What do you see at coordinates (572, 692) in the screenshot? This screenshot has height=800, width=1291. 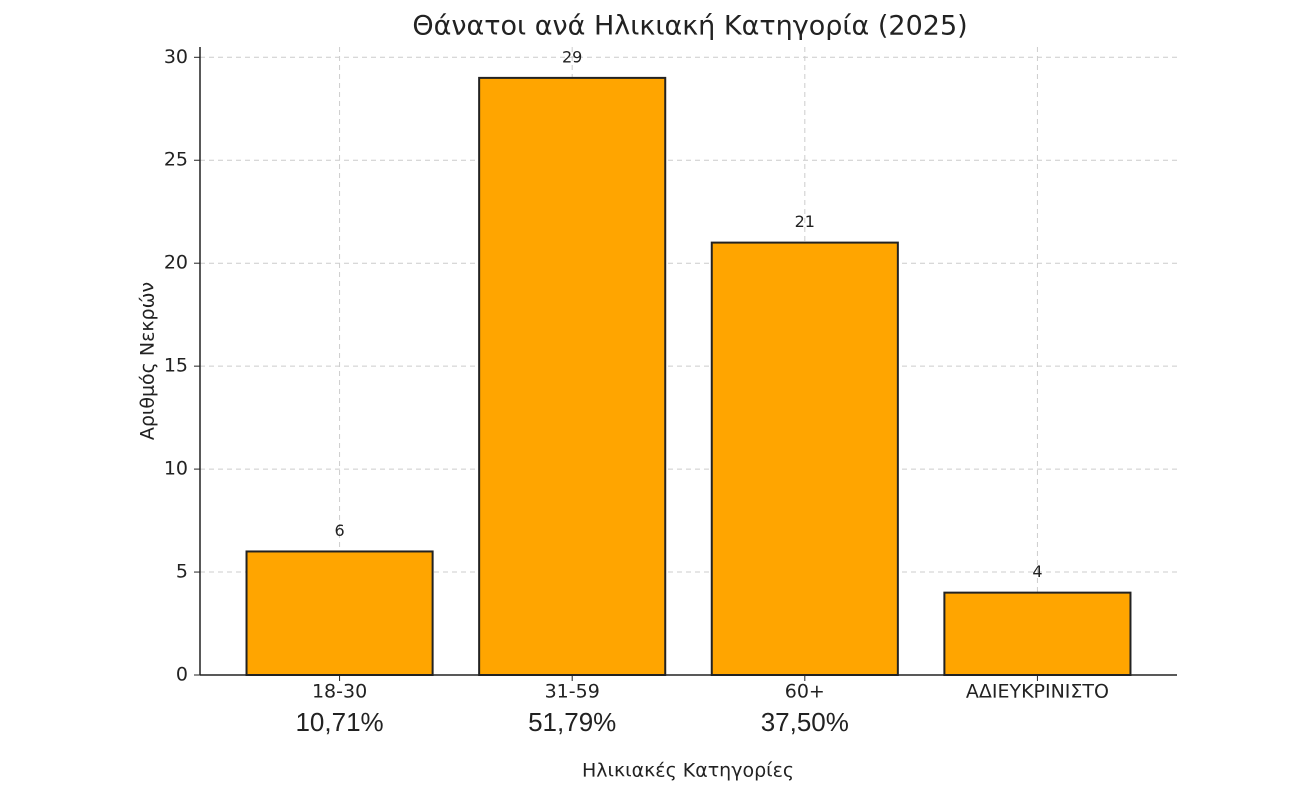 I see `x-tick-label: 31-59` at bounding box center [572, 692].